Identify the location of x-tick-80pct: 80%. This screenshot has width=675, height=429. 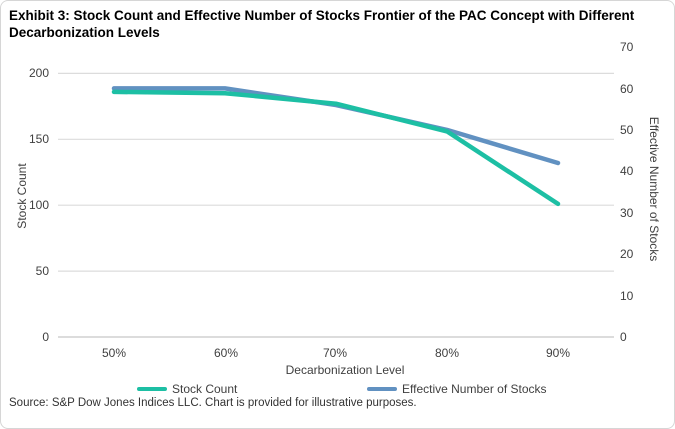
(447, 353).